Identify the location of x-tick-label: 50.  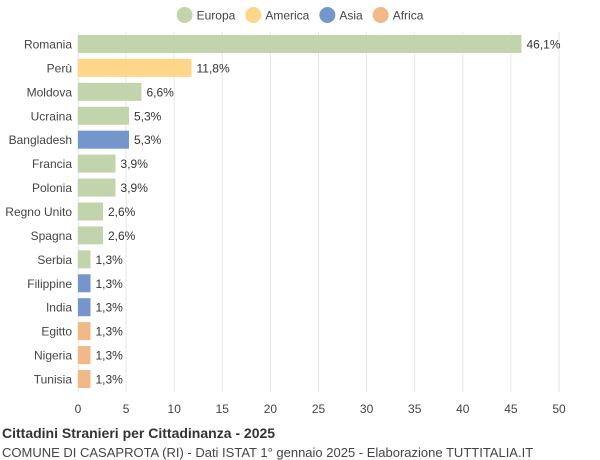
(559, 409).